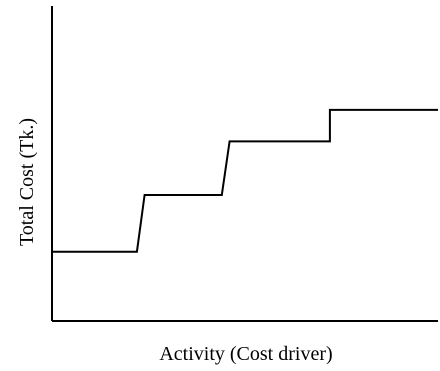 Image resolution: width=440 pixels, height=371 pixels. I want to click on y-axis-label: Total Cost (Tk.), so click(27, 182).